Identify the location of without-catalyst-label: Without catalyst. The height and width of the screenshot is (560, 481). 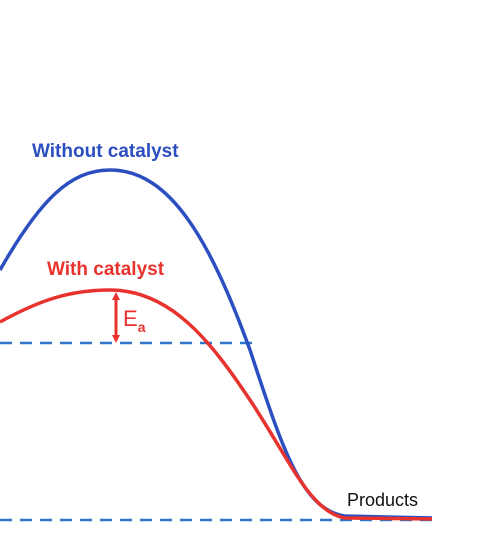
(105, 151).